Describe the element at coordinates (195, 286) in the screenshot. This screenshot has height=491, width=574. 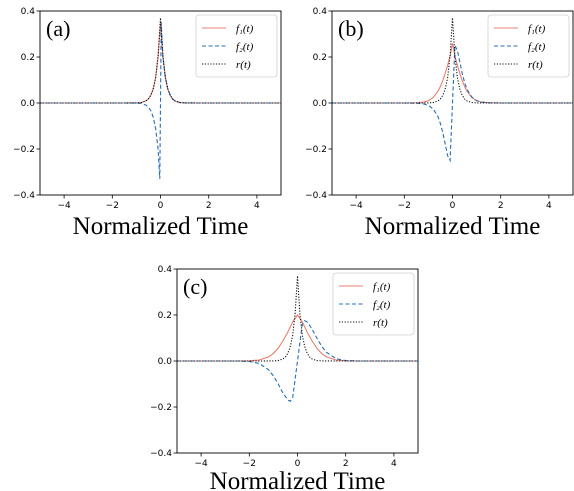
I see `panel-label: (c)` at that location.